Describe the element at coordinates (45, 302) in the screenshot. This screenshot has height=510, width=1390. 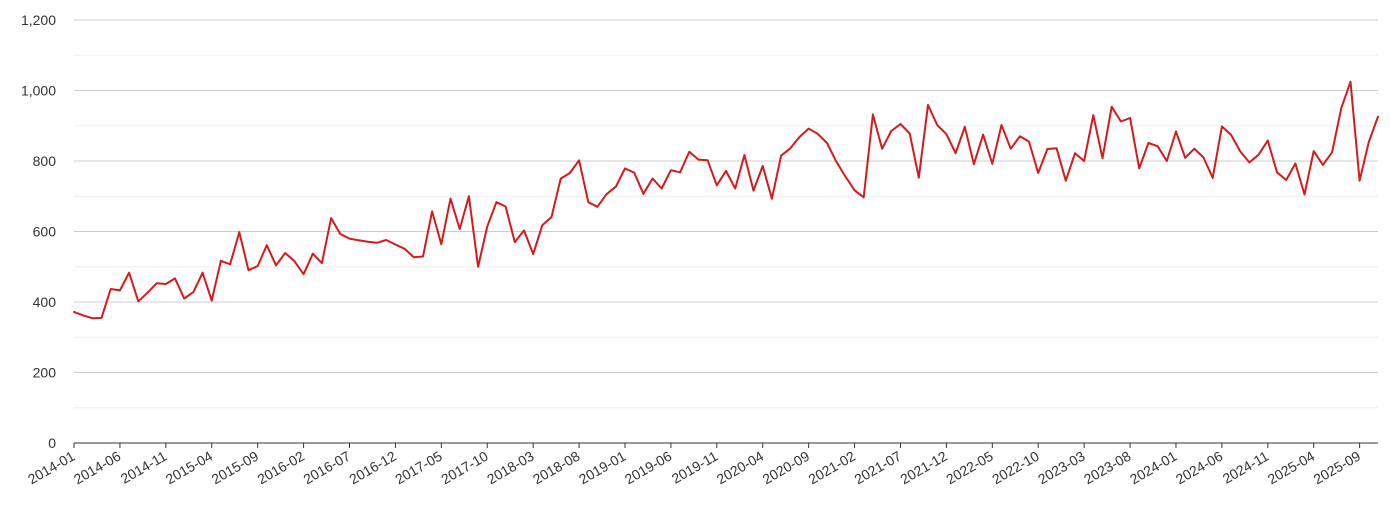
I see `y-tick-label: 400` at that location.